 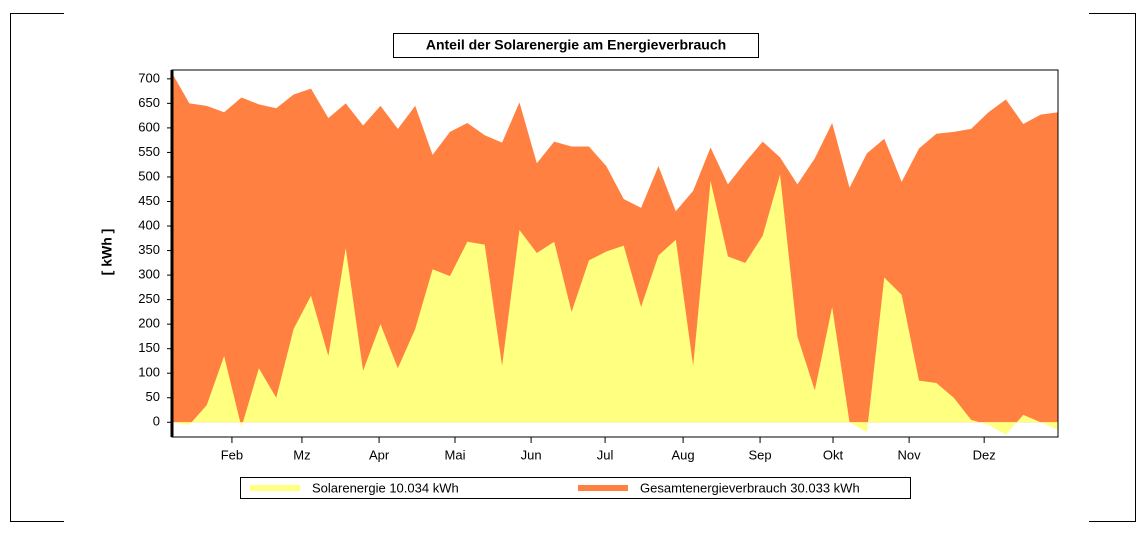 What do you see at coordinates (149, 323) in the screenshot?
I see `y-tick-label: 200` at bounding box center [149, 323].